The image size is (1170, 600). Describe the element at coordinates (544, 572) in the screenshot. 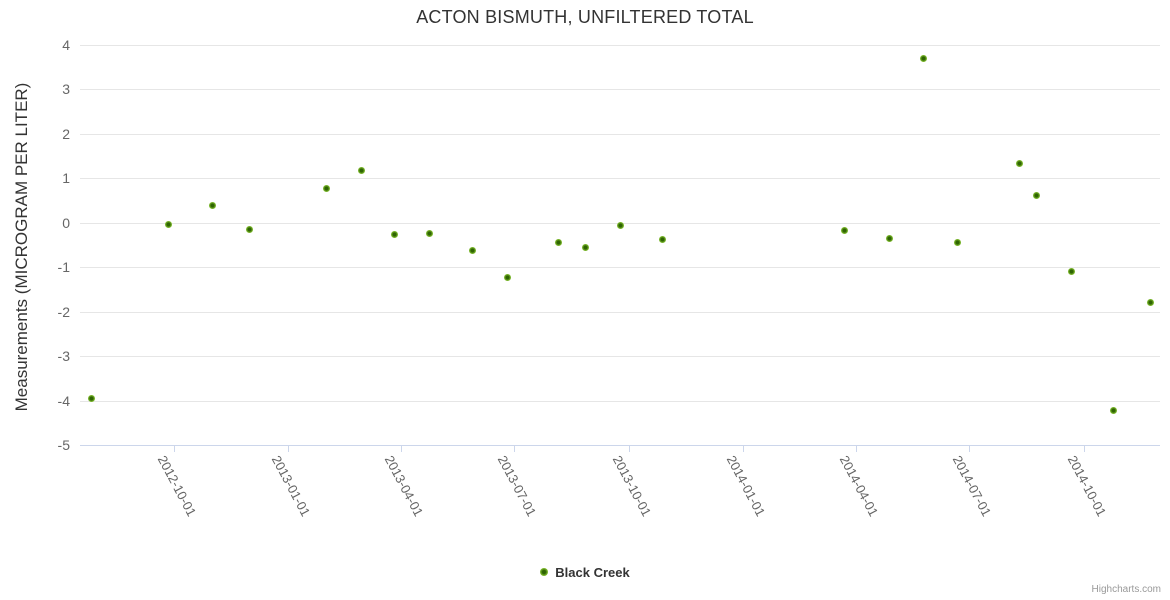

I see `legend-marker-green-dot-icon` at that location.